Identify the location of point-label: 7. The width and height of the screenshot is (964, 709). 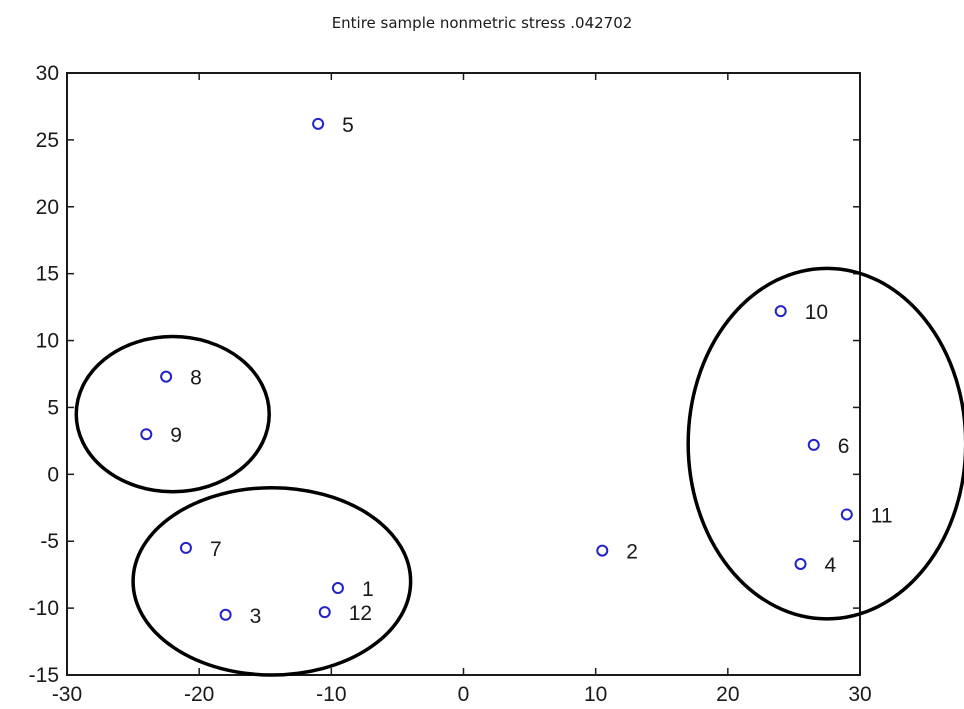
(216, 549).